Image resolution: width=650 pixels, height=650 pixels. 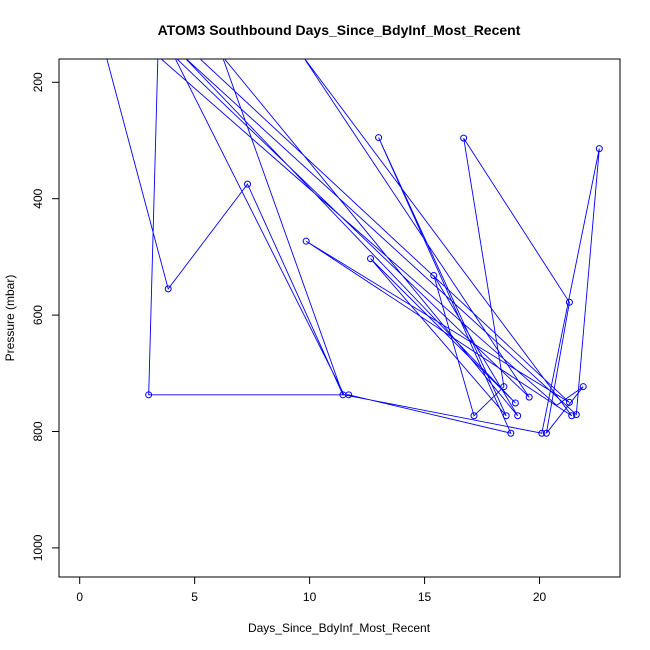 I want to click on y-tick-label: 600, so click(x=38, y=315).